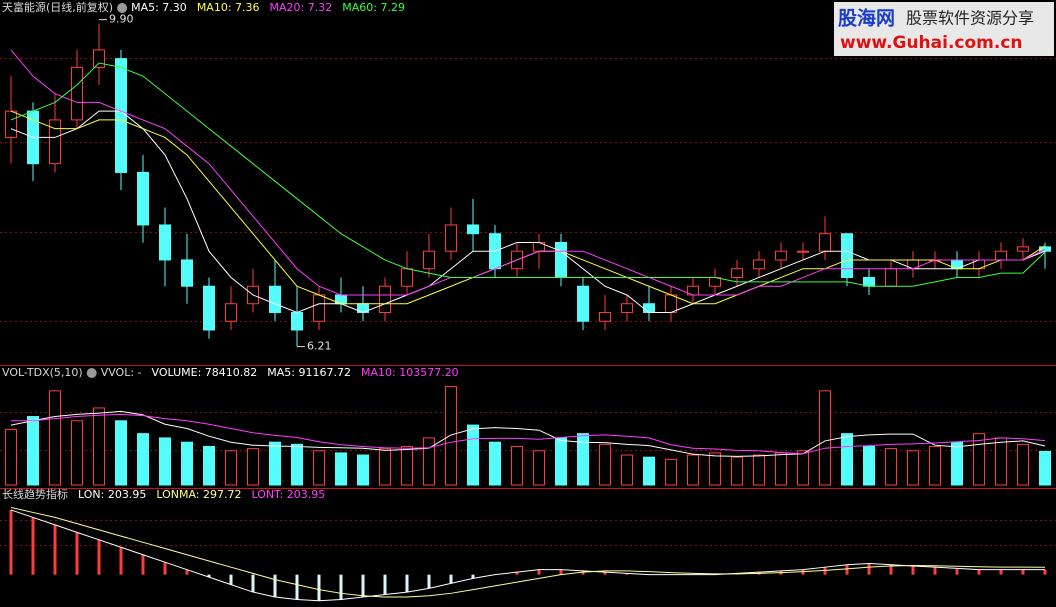 The width and height of the screenshot is (1056, 607). Describe the element at coordinates (288, 494) in the screenshot. I see `legend-entry: LONT: 203.95` at that location.